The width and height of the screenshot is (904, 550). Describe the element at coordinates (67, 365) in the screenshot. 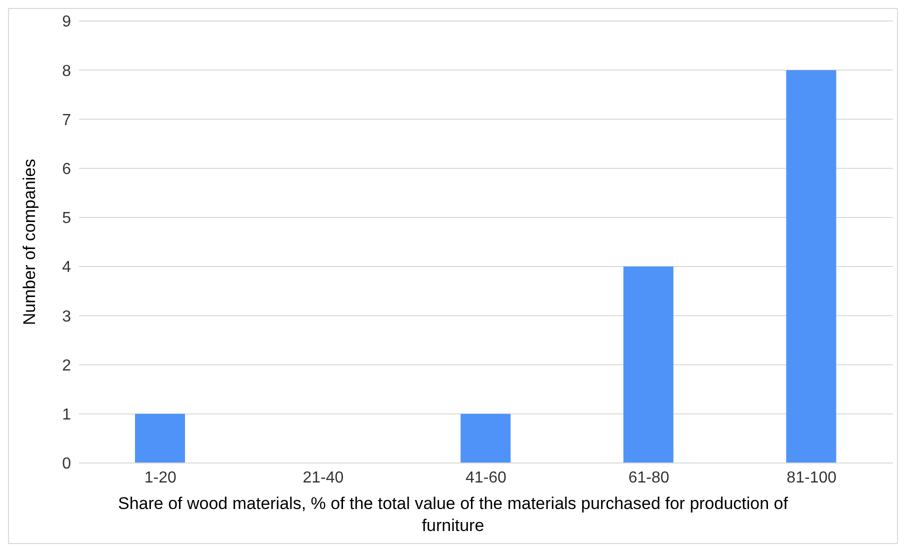

I see `y-tick-label: 2` at that location.